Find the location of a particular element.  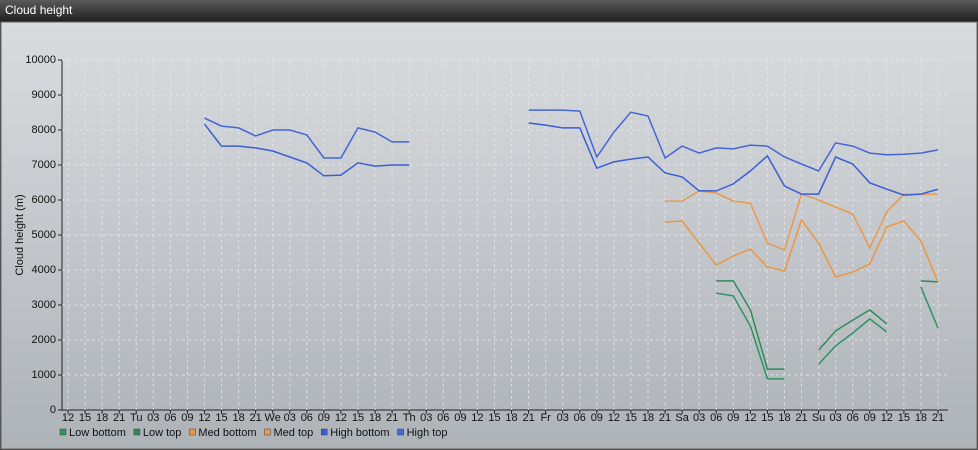

title-bar is located at coordinates (489, 11).